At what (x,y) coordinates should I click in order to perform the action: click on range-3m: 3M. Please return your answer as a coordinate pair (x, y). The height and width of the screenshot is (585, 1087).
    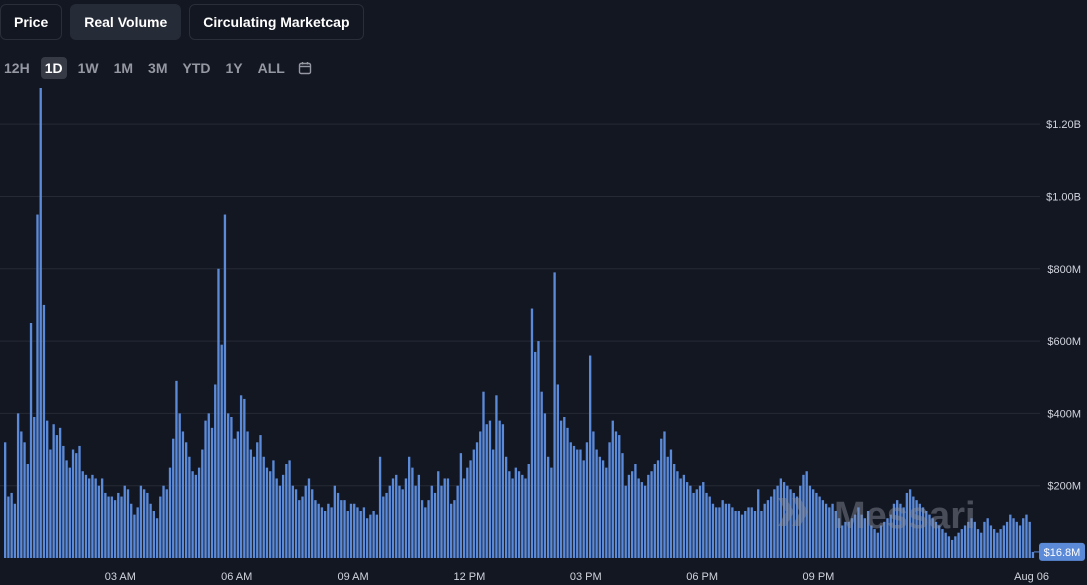
    Looking at the image, I should click on (158, 68).